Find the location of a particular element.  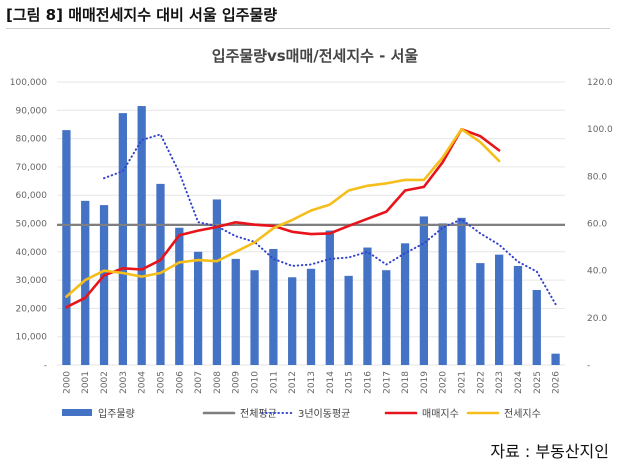

y-tick-label-left: 20,000 is located at coordinates (32, 309).